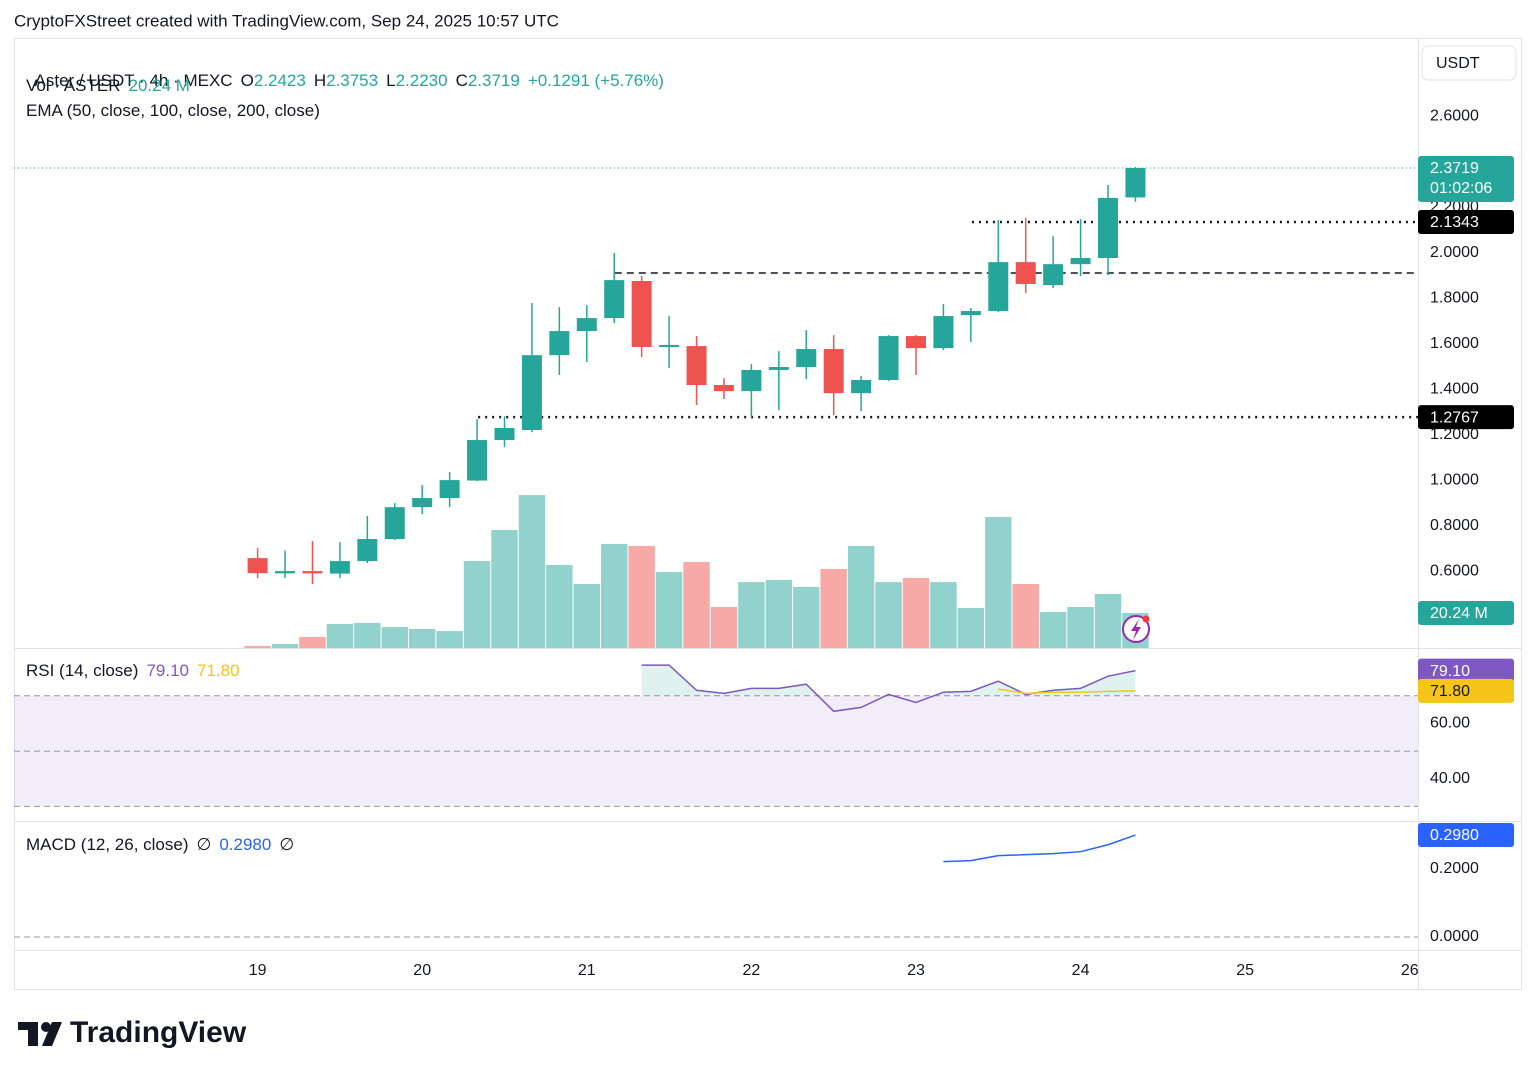 Image resolution: width=1536 pixels, height=1077 pixels. What do you see at coordinates (1454, 168) in the screenshot?
I see `last-price-label: 2.3719` at bounding box center [1454, 168].